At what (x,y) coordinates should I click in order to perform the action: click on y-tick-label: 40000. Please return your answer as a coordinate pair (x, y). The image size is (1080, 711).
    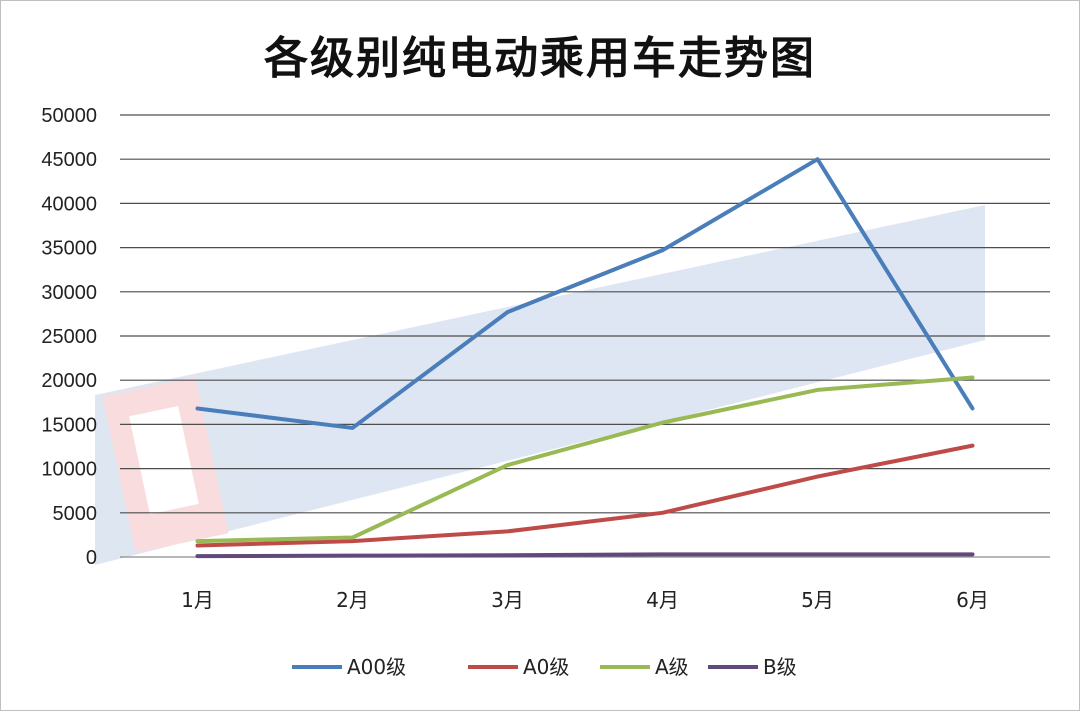
    Looking at the image, I should click on (69, 204).